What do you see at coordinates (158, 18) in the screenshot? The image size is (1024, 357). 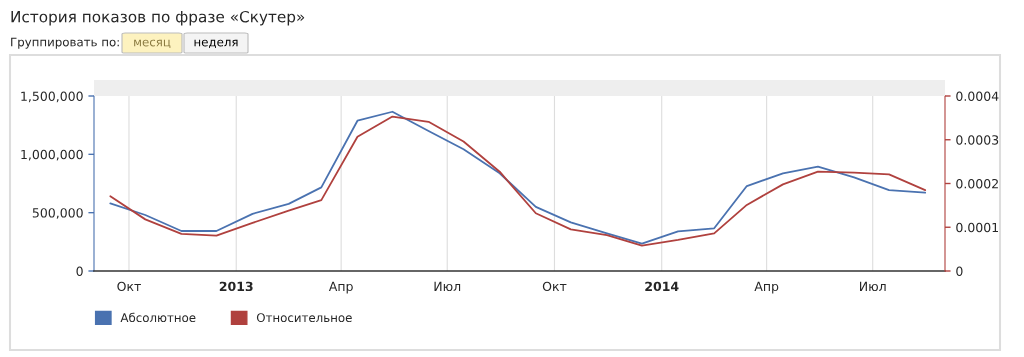 I see `chart-title: История показов по фразе «Скутер»` at bounding box center [158, 18].